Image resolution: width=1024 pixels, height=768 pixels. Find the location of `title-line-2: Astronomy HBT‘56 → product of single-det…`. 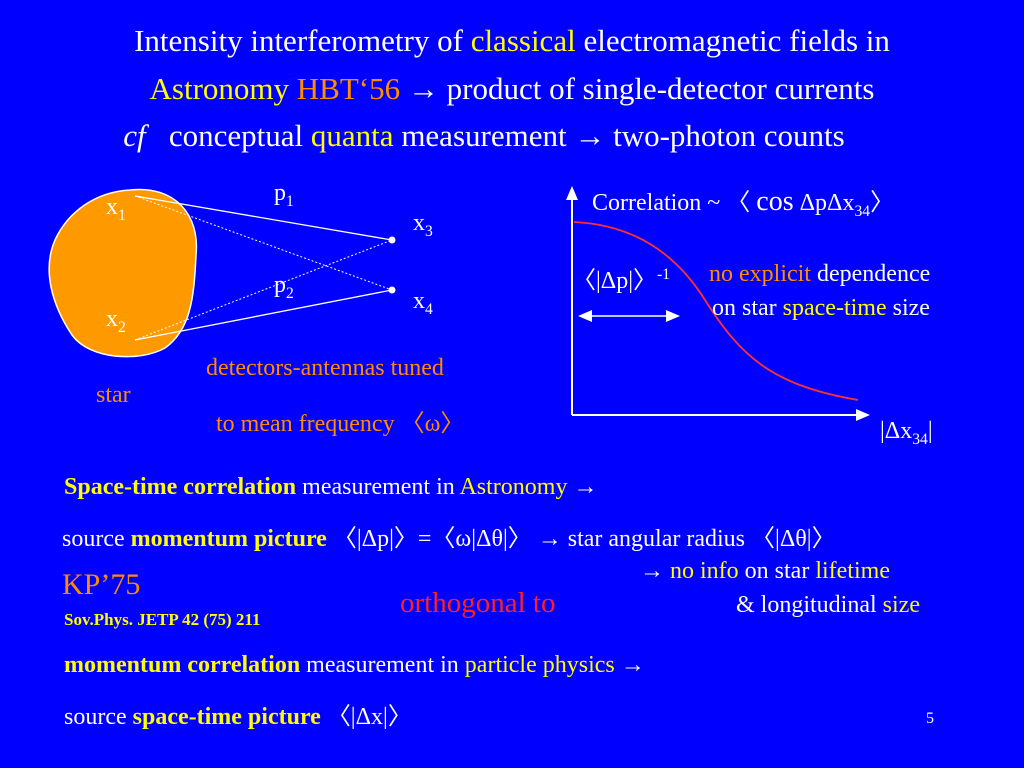

title-line-2: Astronomy HBT‘56 → product of single-det… is located at coordinates (512, 89).